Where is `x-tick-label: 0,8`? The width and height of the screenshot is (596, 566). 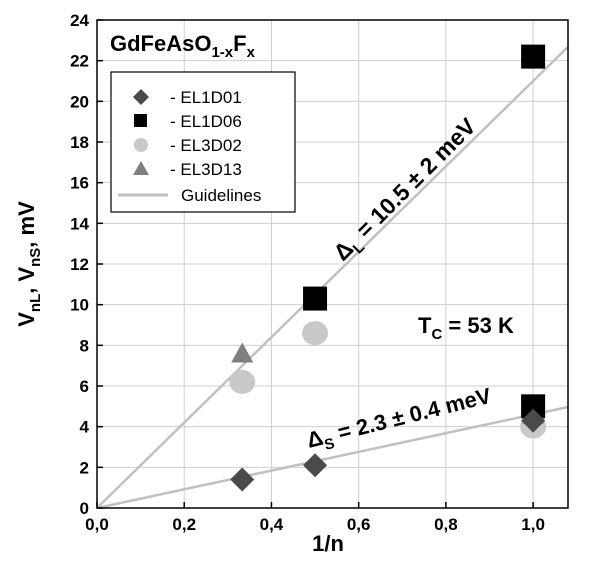
x-tick-label: 0,8 is located at coordinates (446, 524).